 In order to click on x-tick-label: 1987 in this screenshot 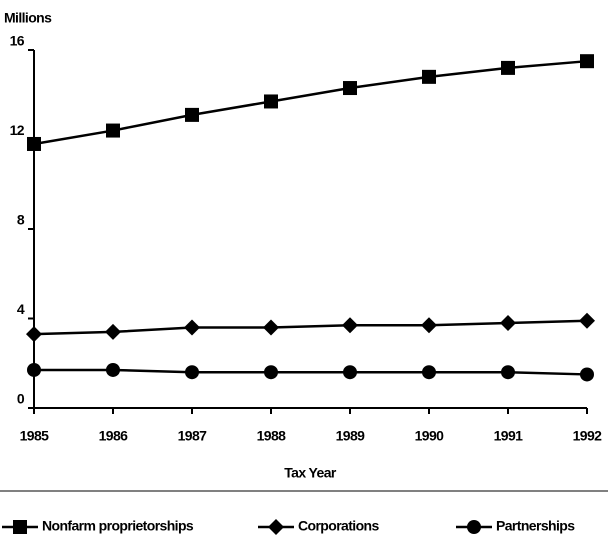, I will do `click(193, 436)`.